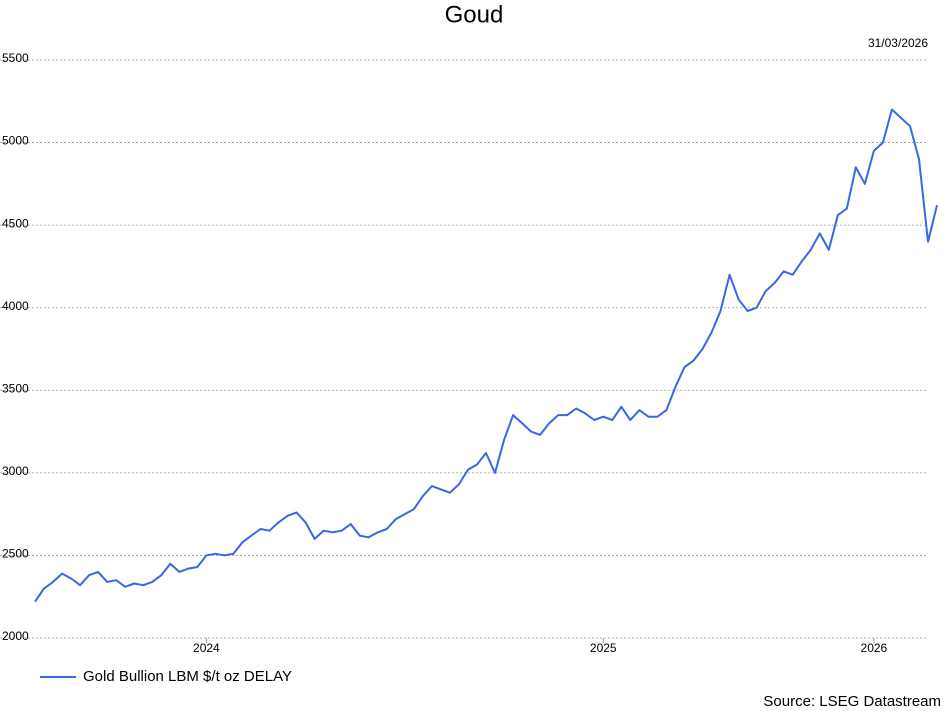 The width and height of the screenshot is (947, 711). I want to click on x-tick-label: 2026, so click(874, 648).